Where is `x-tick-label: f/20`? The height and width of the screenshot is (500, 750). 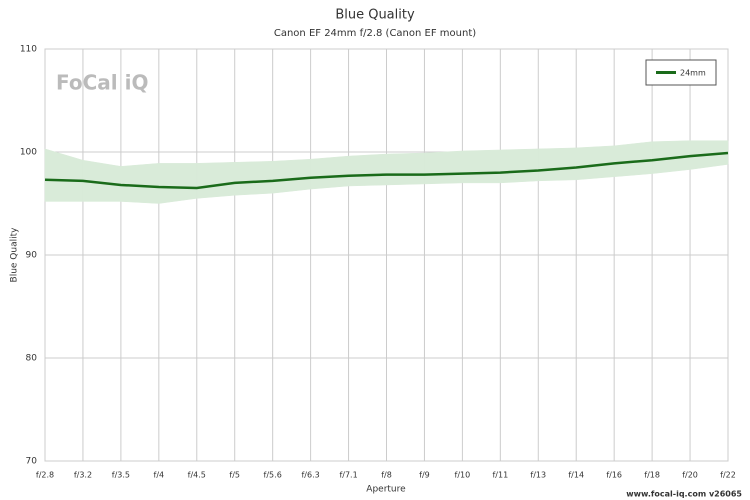
x-tick-label: f/20 is located at coordinates (690, 475).